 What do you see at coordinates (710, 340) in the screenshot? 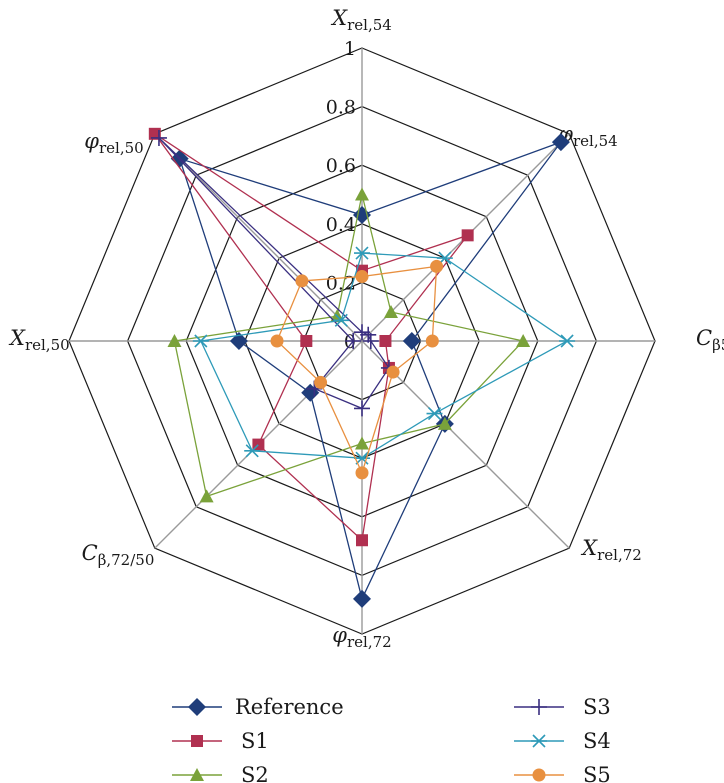
I see `axis-label: Cβ54/72` at bounding box center [710, 340].